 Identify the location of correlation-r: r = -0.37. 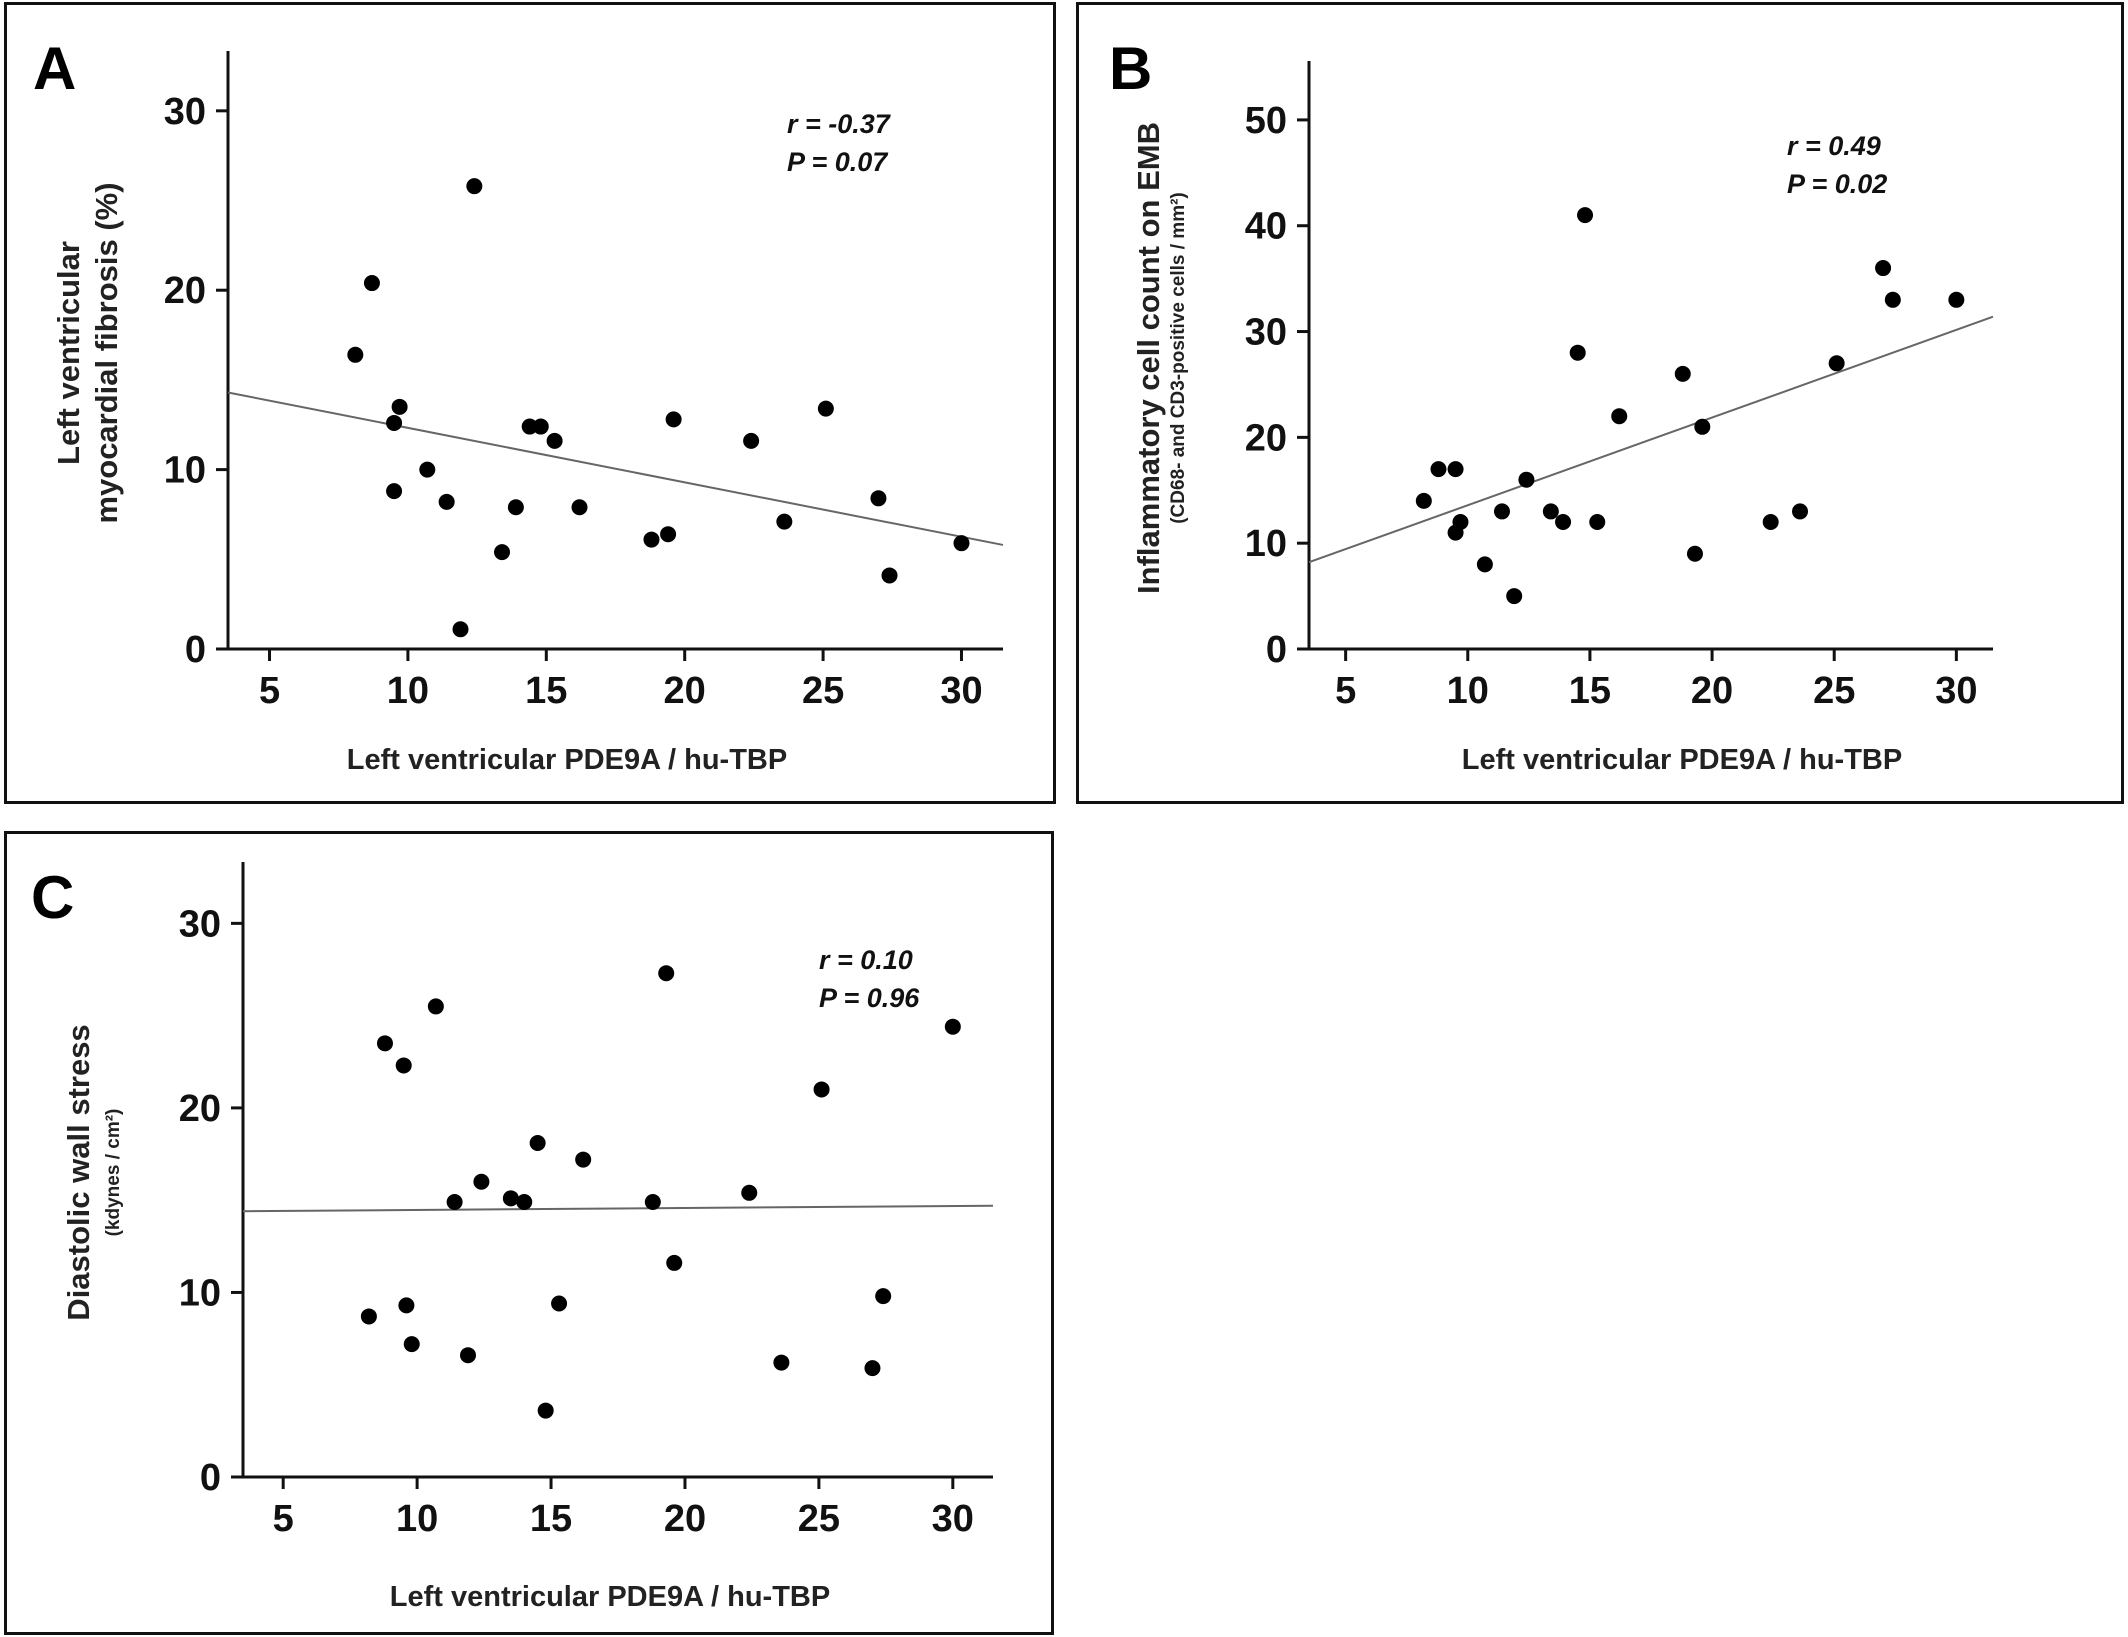
(839, 124).